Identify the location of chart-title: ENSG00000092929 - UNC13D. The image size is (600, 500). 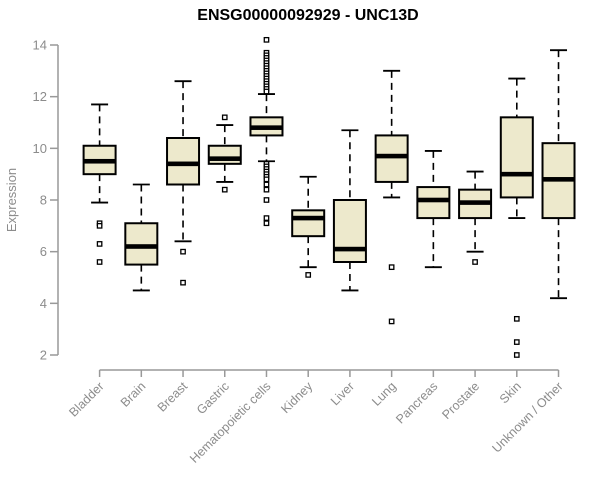
(307, 15).